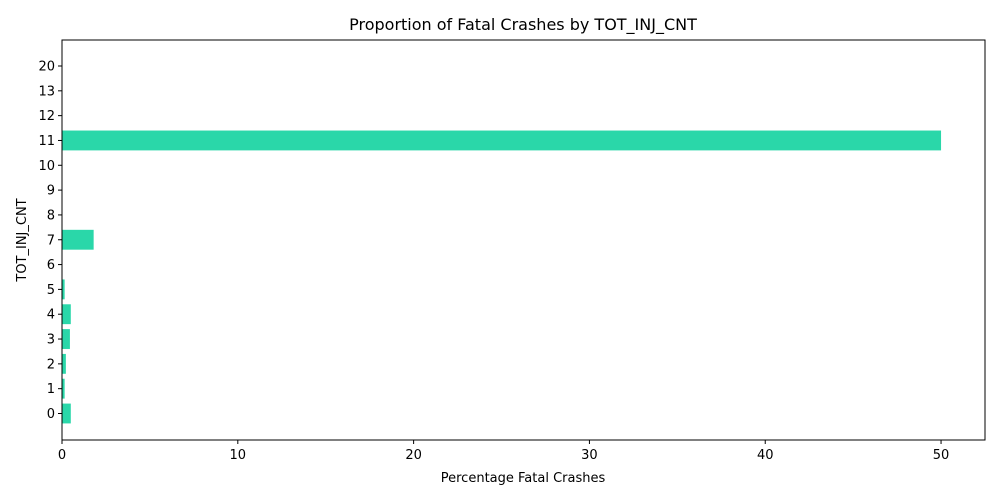  What do you see at coordinates (22, 240) in the screenshot?
I see `y-axis-label: TOT_INJ_CNT` at bounding box center [22, 240].